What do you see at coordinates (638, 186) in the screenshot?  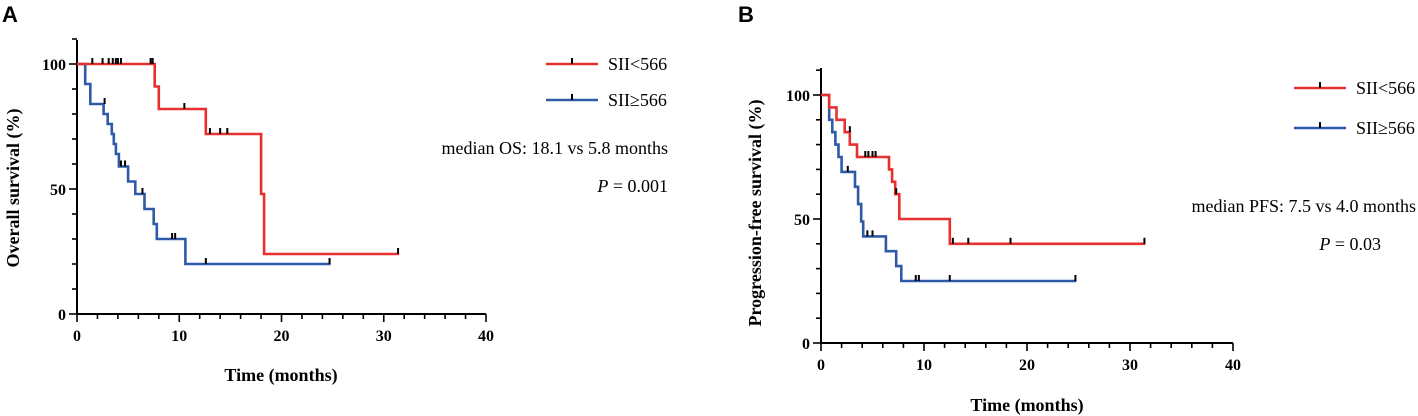 I see `panel-a-p-number: = 0.001` at bounding box center [638, 186].